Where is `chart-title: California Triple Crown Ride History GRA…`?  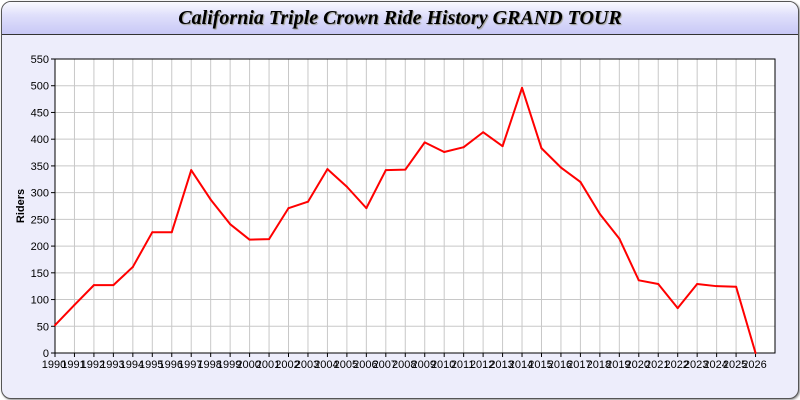 chart-title: California Triple Crown Ride History GRA… is located at coordinates (400, 18).